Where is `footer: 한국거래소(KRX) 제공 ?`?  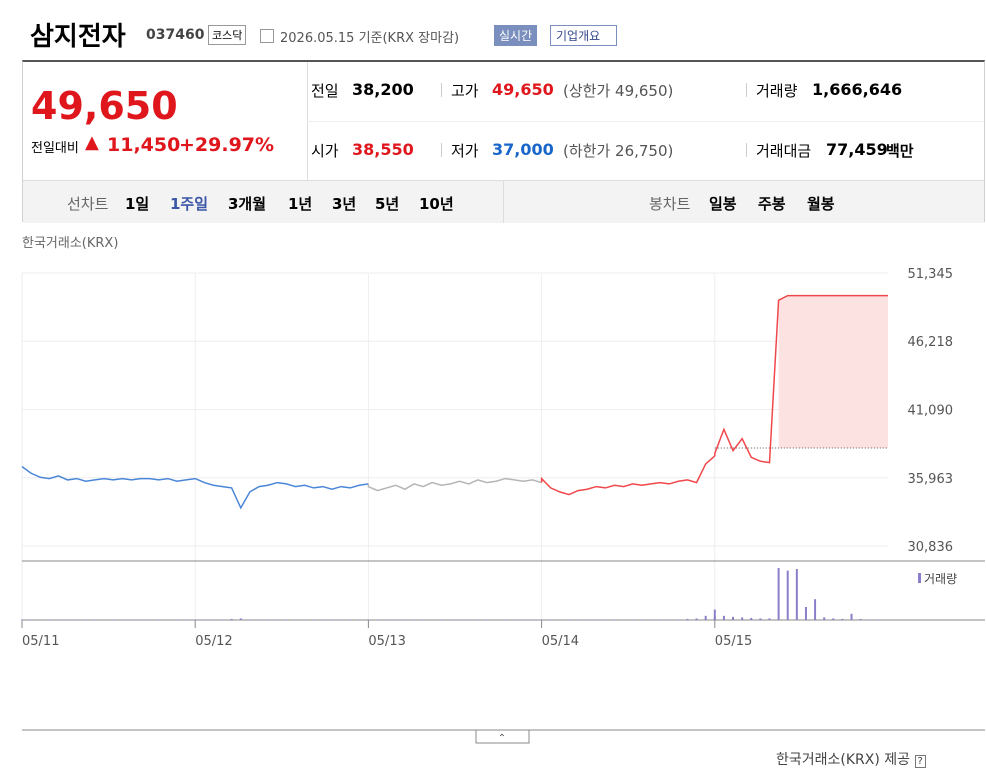
footer: 한국거래소(KRX) 제공 ? is located at coordinates (851, 759).